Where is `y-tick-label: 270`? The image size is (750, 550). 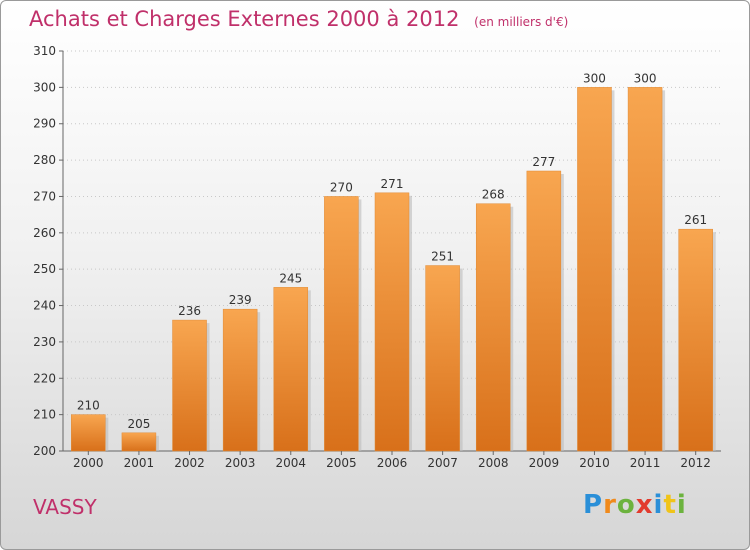
y-tick-label: 270 is located at coordinates (44, 196).